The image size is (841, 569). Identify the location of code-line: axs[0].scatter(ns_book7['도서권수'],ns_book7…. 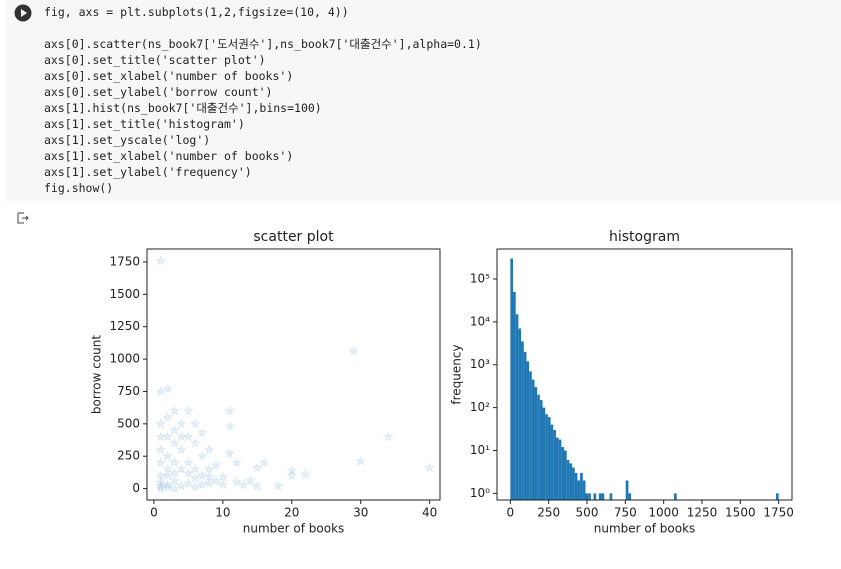
(263, 44).